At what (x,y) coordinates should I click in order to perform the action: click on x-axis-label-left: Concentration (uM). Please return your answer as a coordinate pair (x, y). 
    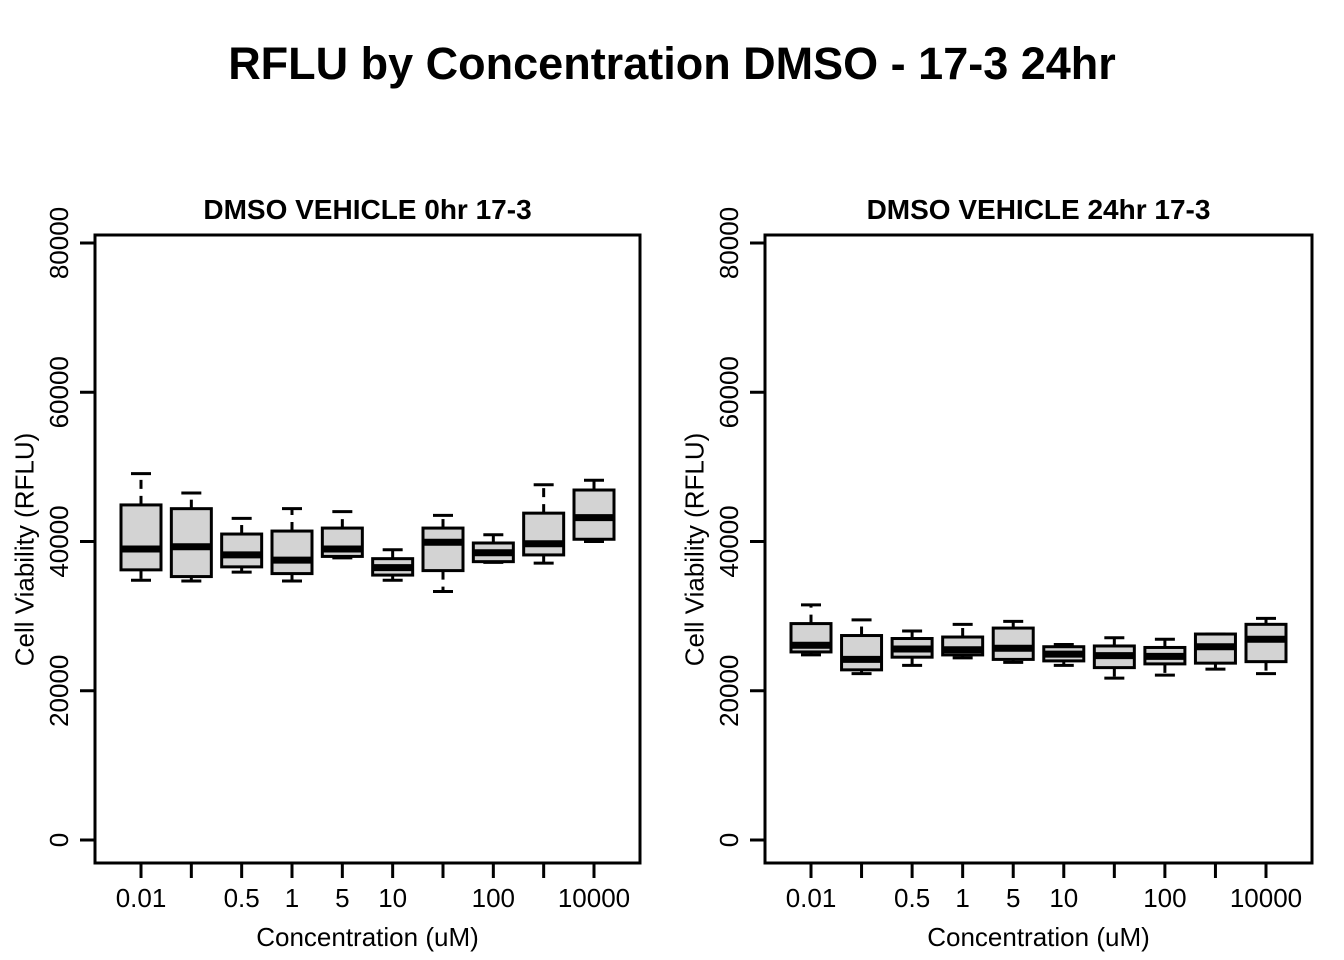
    Looking at the image, I should click on (367, 937).